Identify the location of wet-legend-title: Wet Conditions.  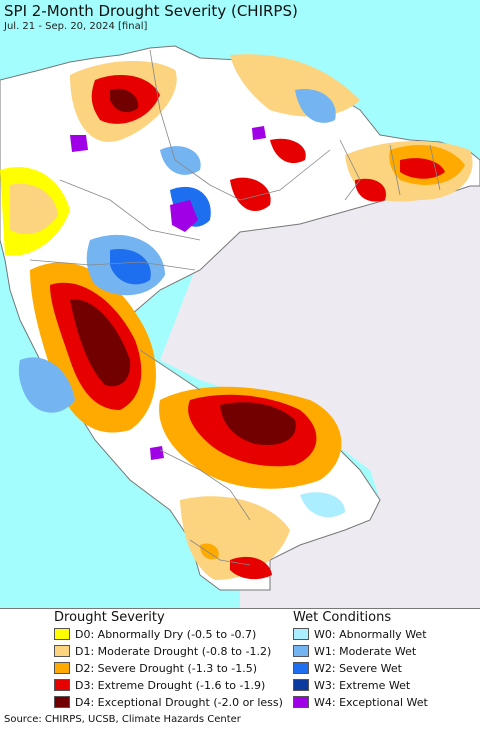
(342, 617).